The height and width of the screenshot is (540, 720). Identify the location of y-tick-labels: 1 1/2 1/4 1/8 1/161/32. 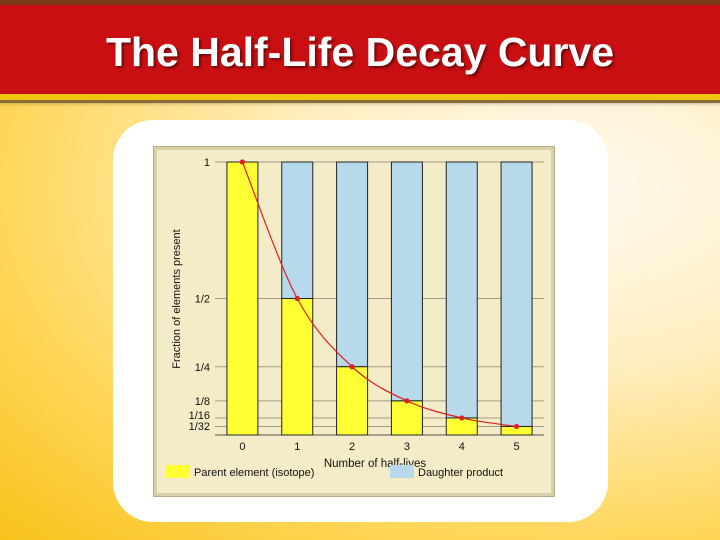
(199, 295).